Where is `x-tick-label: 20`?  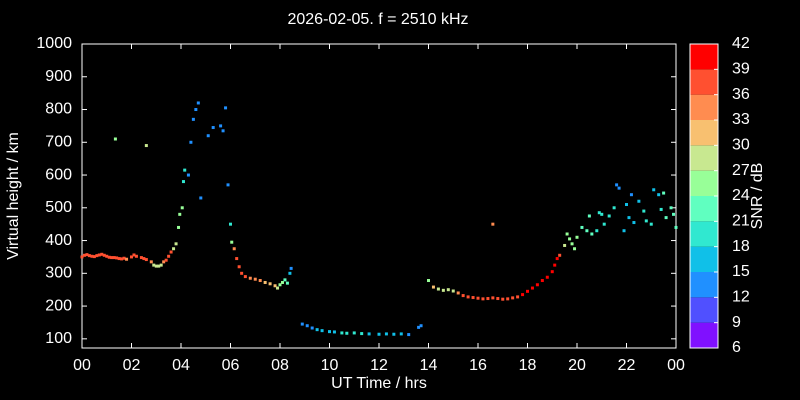 x-tick-label: 20 is located at coordinates (577, 365).